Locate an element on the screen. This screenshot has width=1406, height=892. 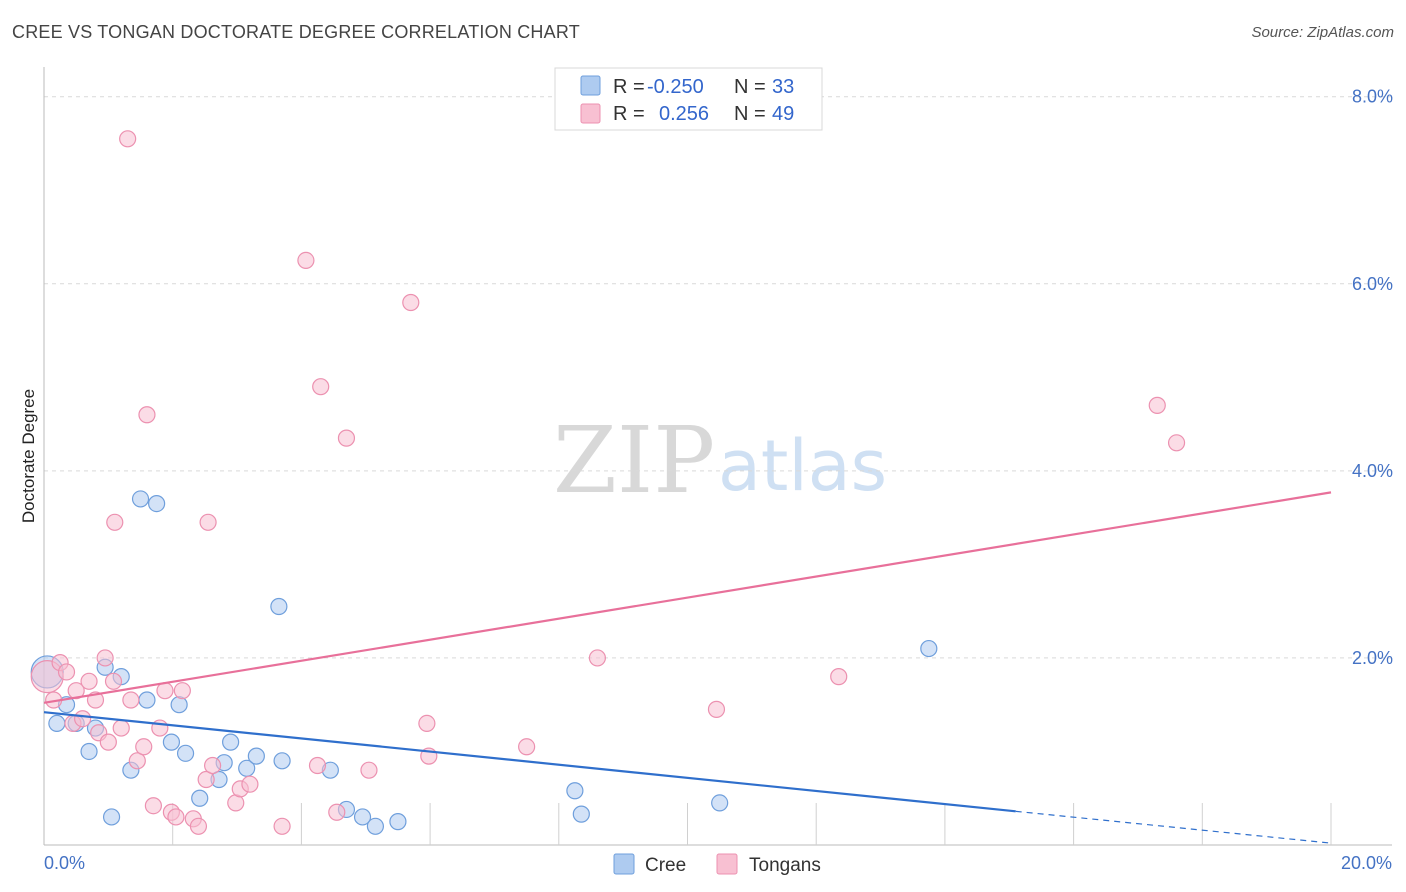
cree-trend-line is located at coordinates (529, 762).